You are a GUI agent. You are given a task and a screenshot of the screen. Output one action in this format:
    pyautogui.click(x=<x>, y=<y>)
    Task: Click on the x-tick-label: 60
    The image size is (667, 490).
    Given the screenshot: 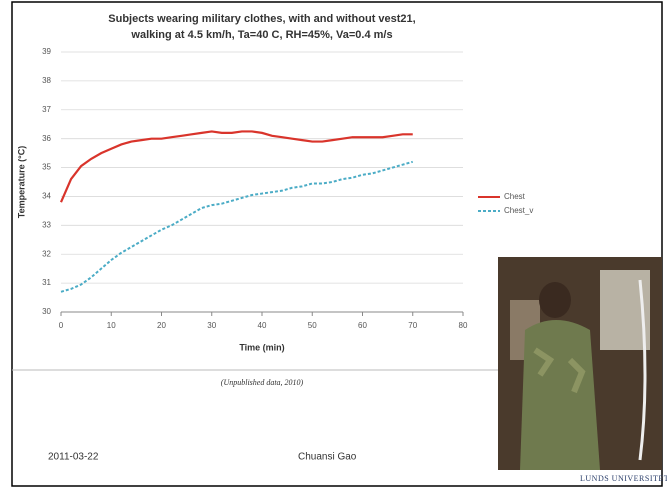 What is the action you would take?
    pyautogui.click(x=362, y=325)
    